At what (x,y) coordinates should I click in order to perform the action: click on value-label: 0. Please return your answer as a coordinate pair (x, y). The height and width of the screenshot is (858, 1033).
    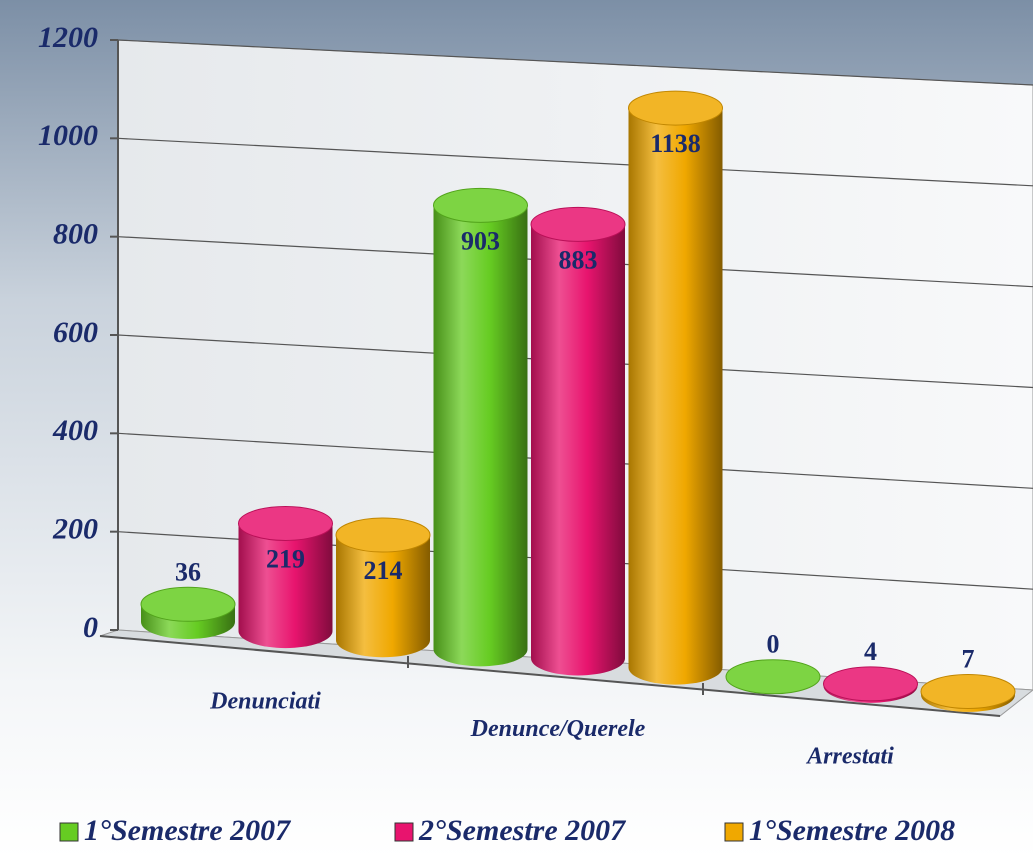
    Looking at the image, I should click on (773, 644).